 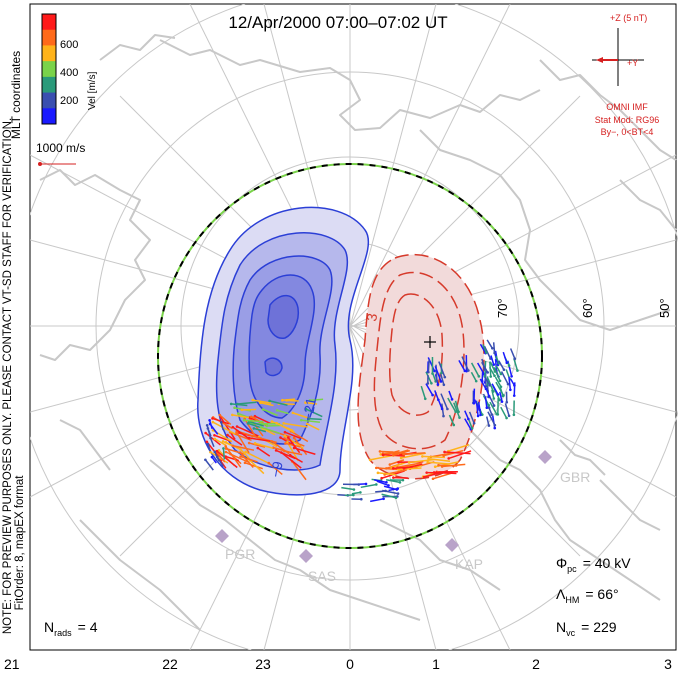 What do you see at coordinates (627, 120) in the screenshot?
I see `stat-model-label: Stat Mod: RG96` at bounding box center [627, 120].